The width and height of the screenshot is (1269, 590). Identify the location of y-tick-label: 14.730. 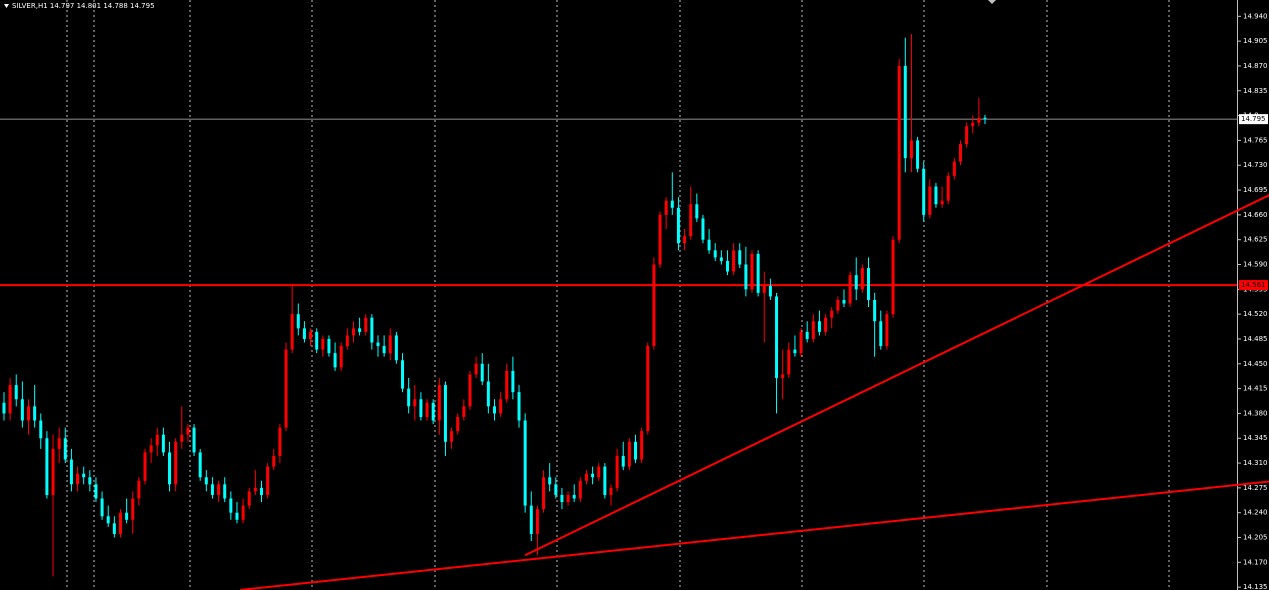
(1255, 165).